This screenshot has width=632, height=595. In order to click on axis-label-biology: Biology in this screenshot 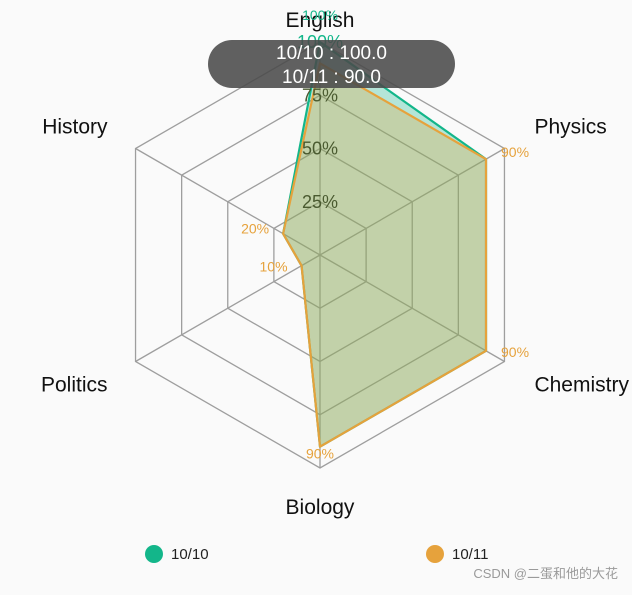, I will do `click(320, 507)`.